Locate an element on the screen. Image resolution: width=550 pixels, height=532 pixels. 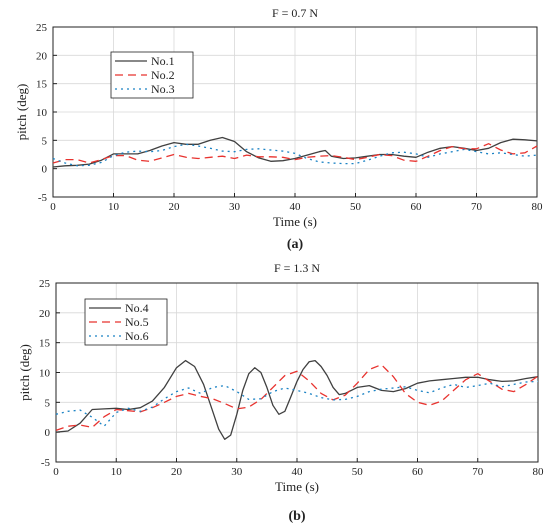
legend-label: No.1 is located at coordinates (163, 61).